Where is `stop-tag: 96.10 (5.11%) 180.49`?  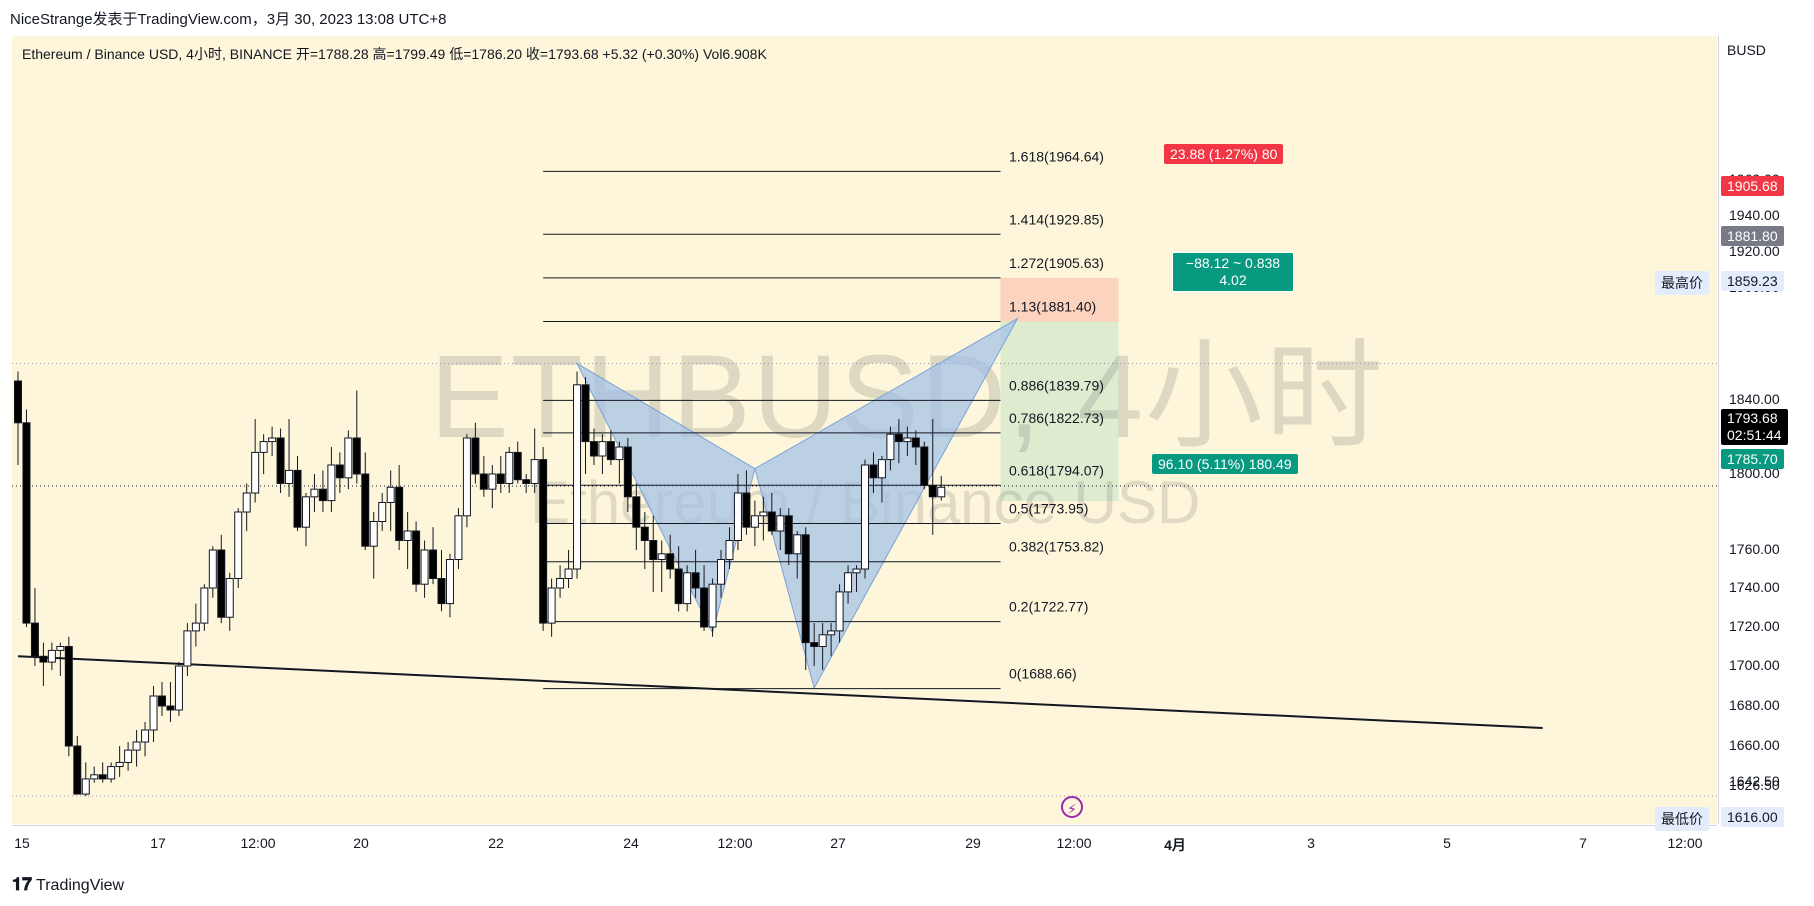 stop-tag: 96.10 (5.11%) 180.49 is located at coordinates (1225, 464).